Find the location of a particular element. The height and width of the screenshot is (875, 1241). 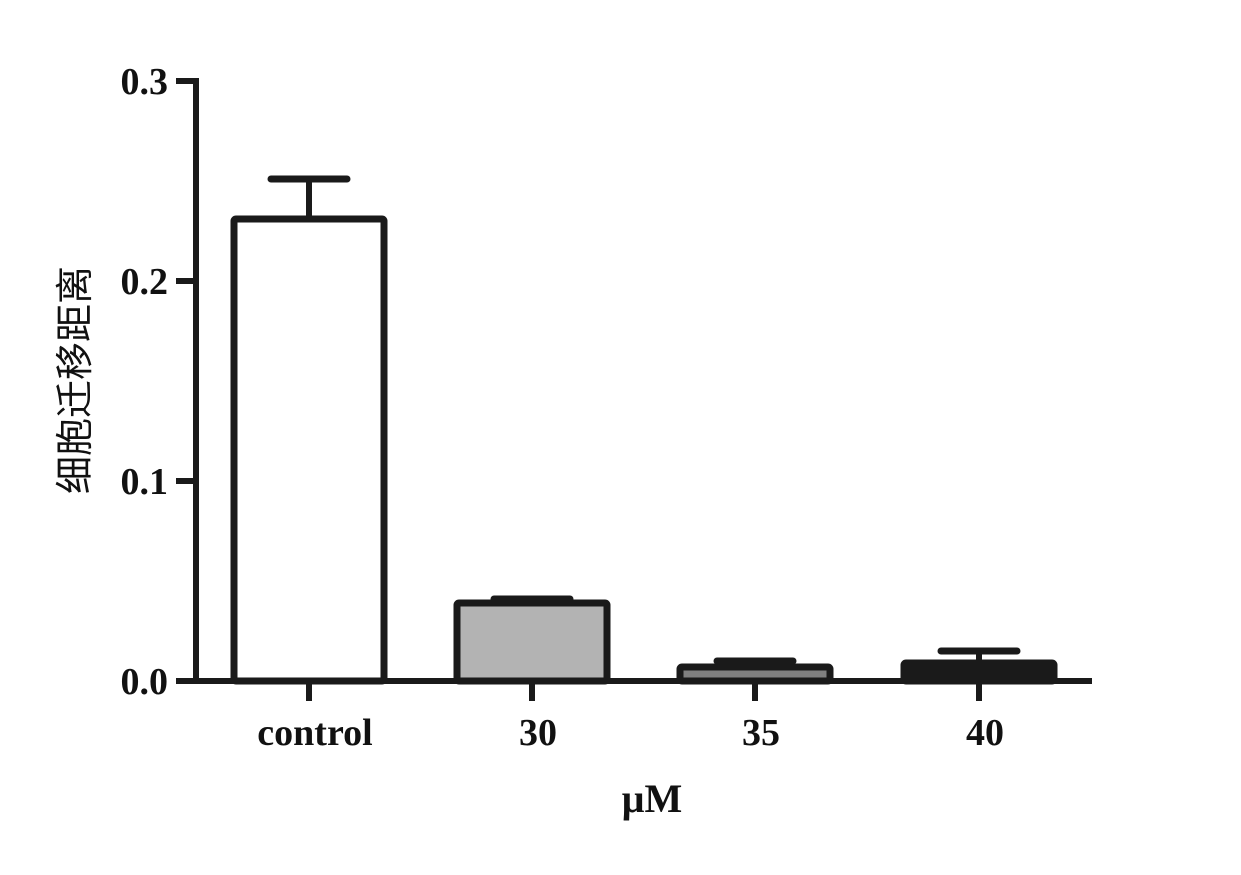

x-axis-title: μM is located at coordinates (652, 798).